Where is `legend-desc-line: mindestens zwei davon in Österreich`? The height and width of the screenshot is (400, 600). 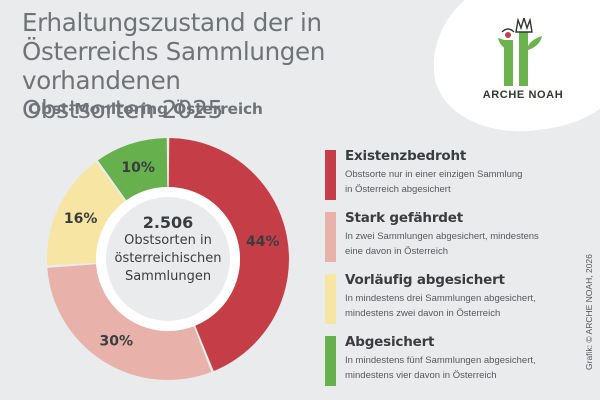
legend-desc-line: mindestens zwei davon in Österreich is located at coordinates (423, 313).